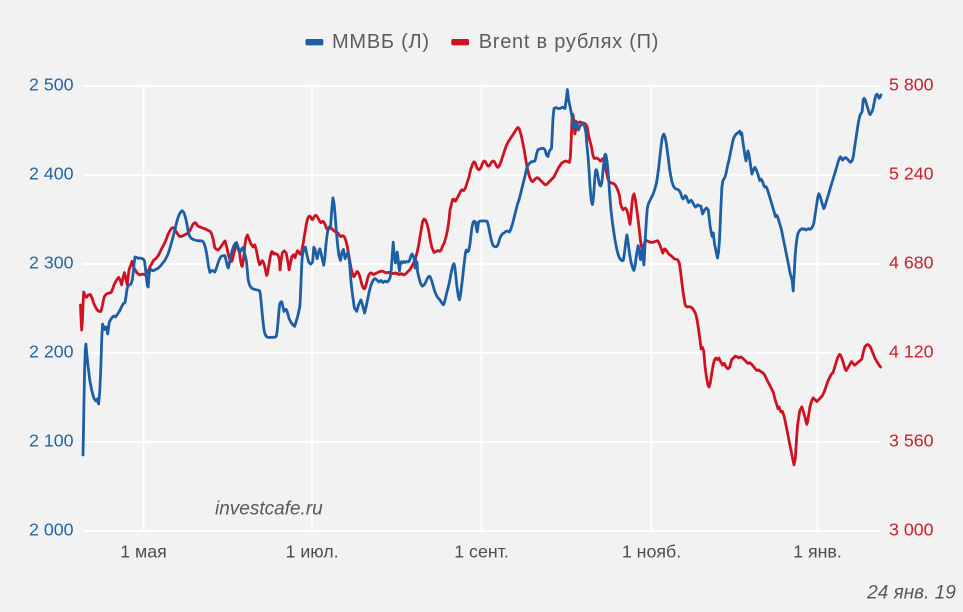 Image resolution: width=963 pixels, height=612 pixels. What do you see at coordinates (911, 530) in the screenshot?
I see `svg-text: 3 000` at bounding box center [911, 530].